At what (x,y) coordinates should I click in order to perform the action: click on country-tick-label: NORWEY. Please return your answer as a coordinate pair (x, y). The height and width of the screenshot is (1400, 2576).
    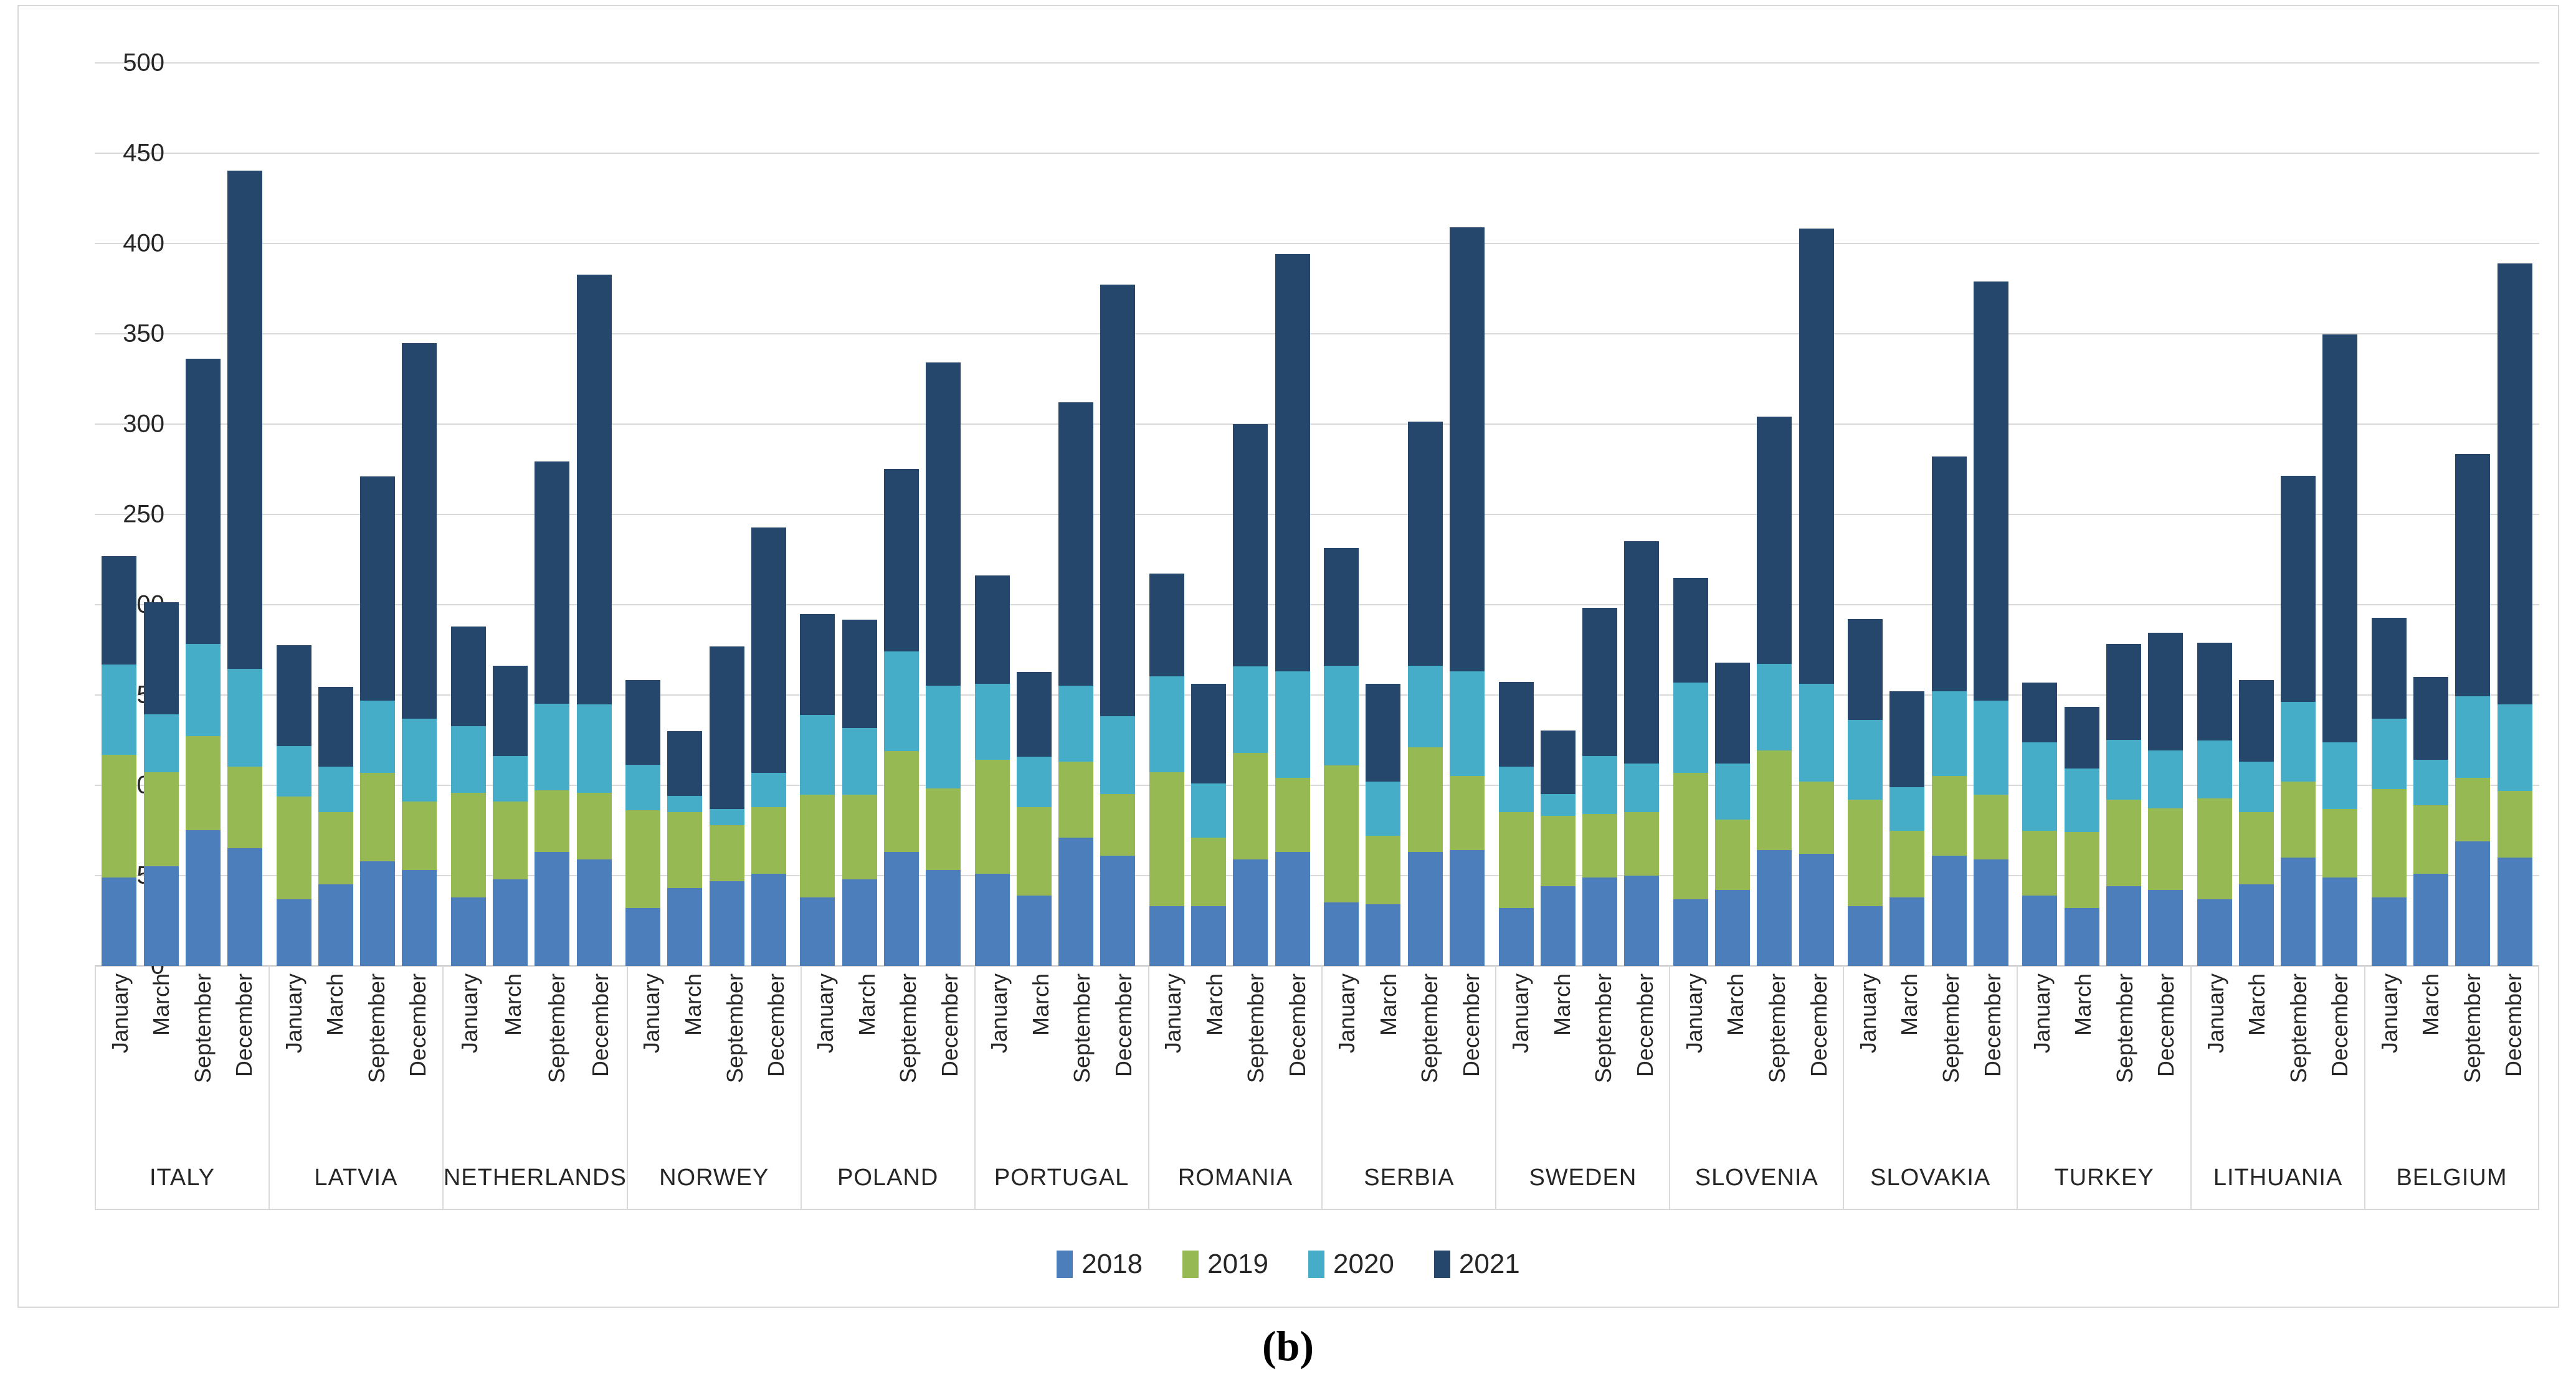
    Looking at the image, I should click on (714, 1177).